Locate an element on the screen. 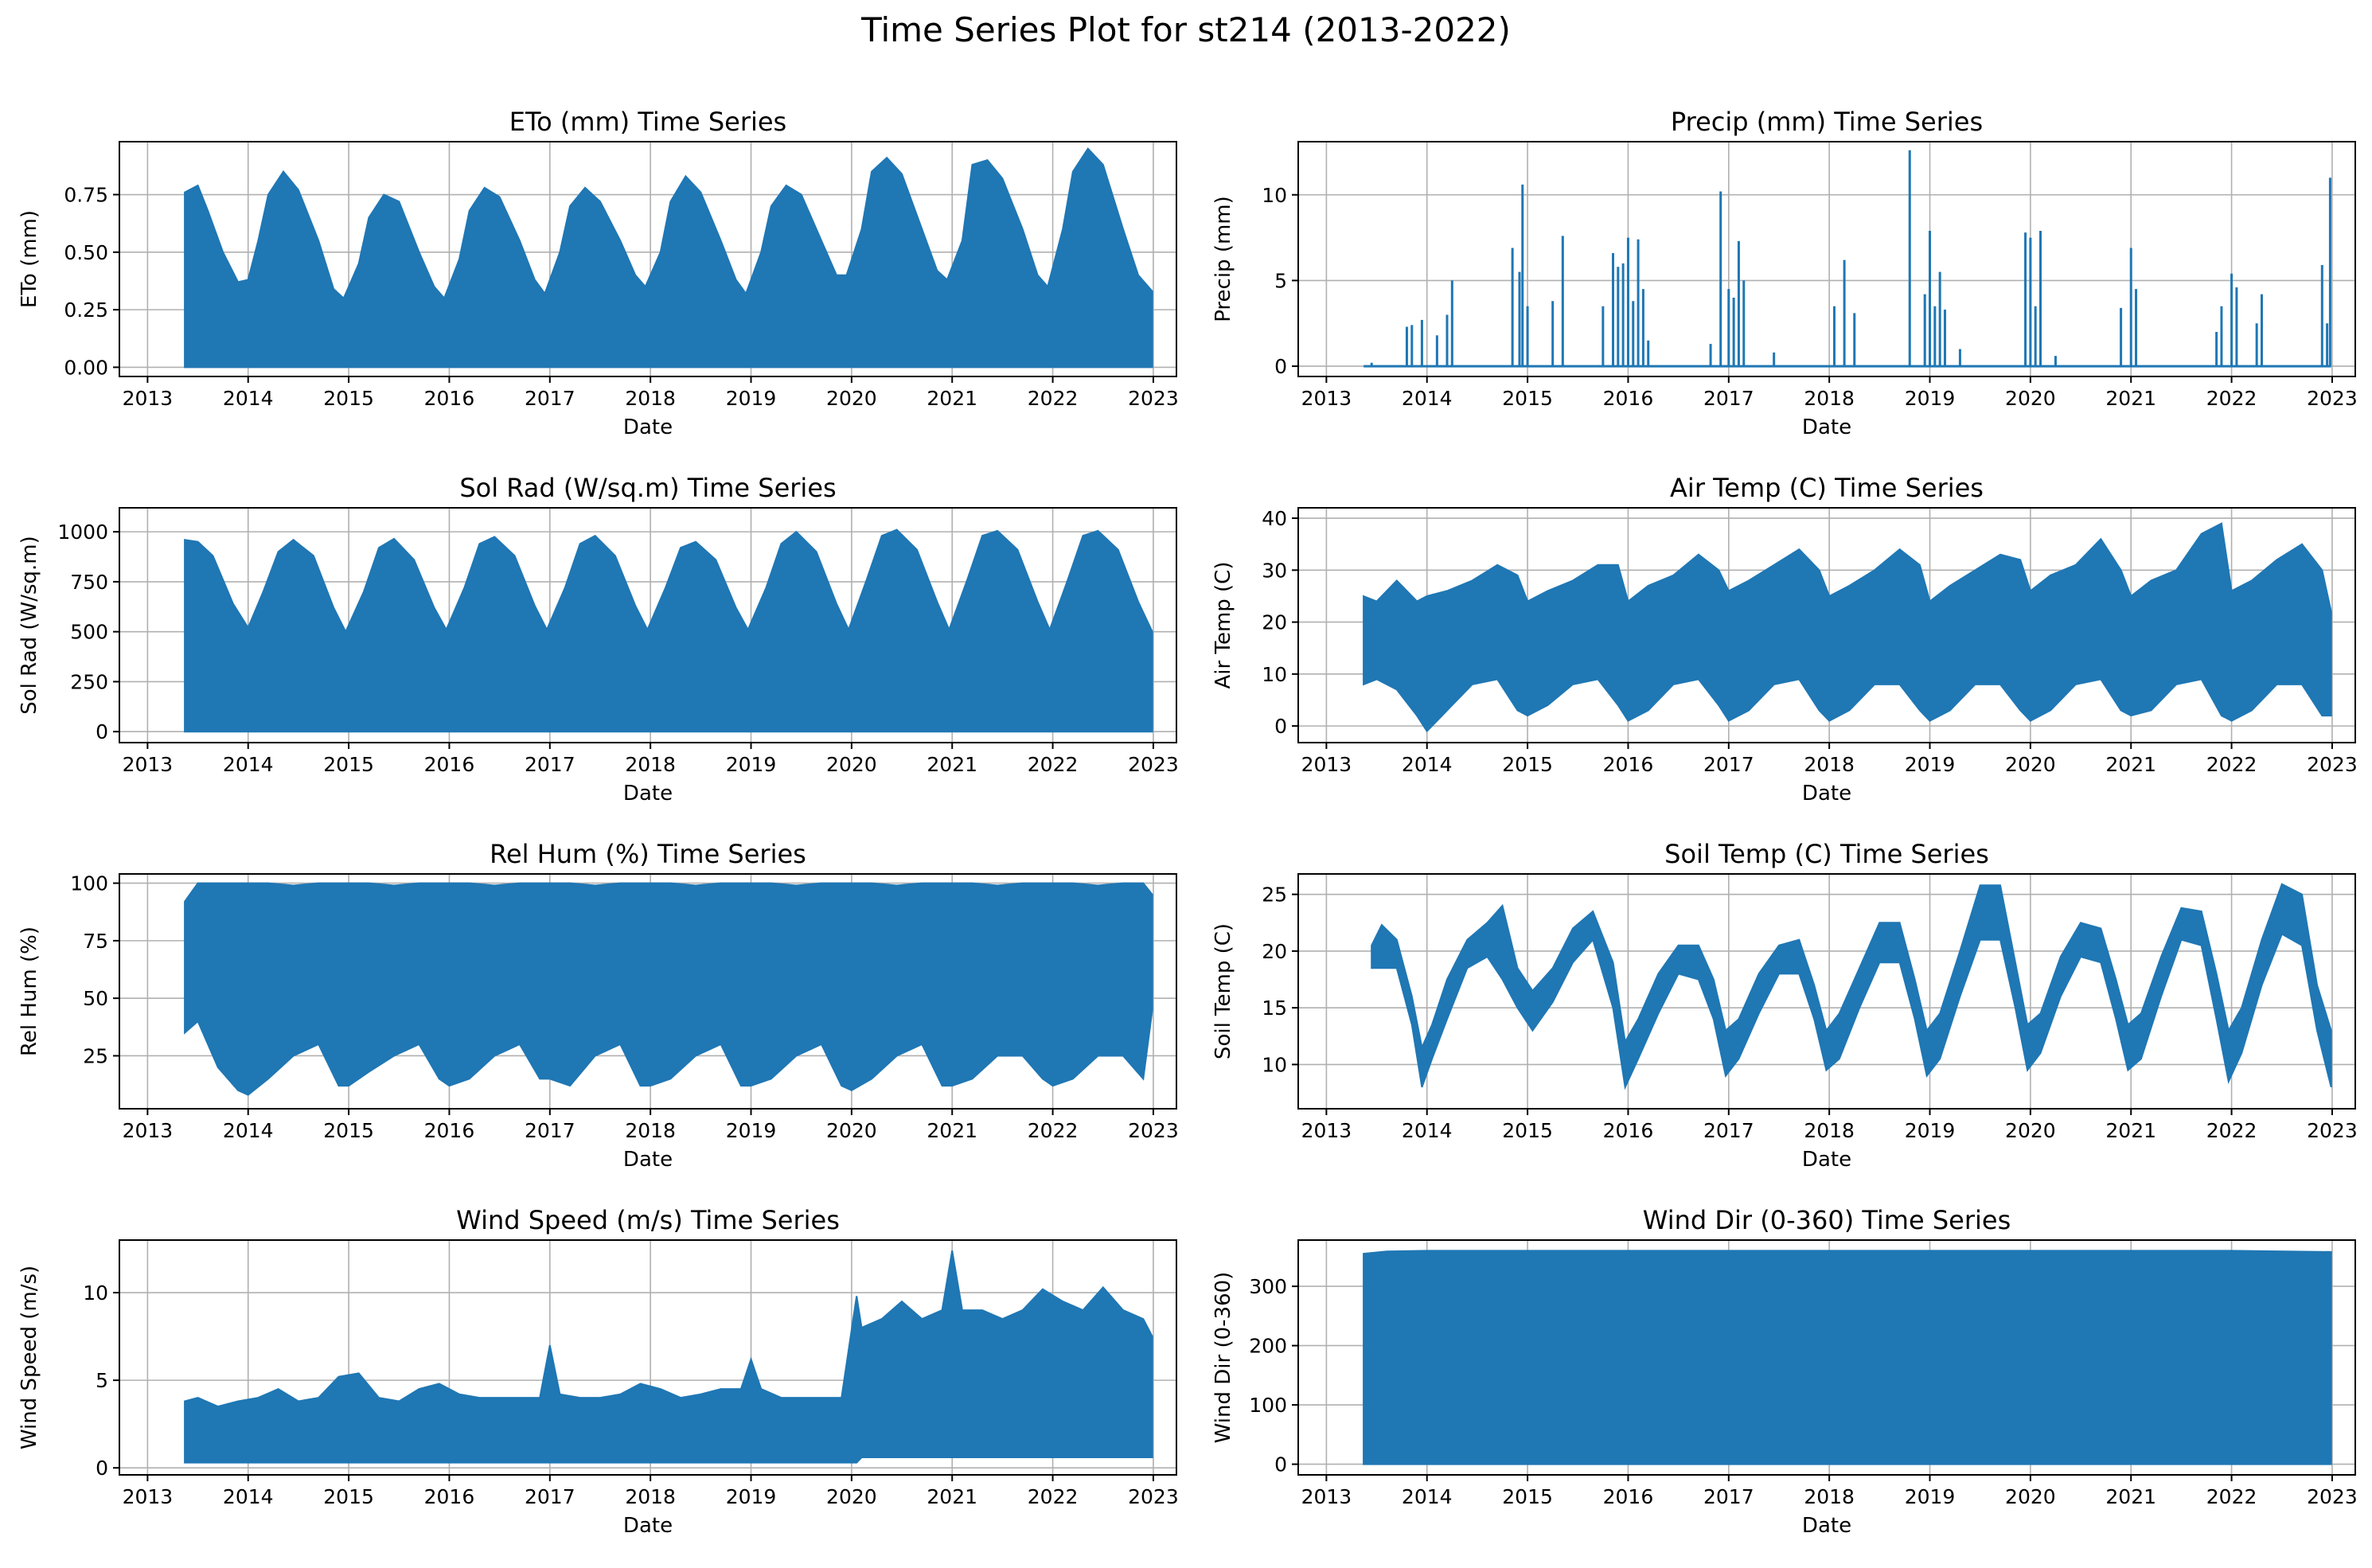 The width and height of the screenshot is (2372, 1568). subplot-title: Wind Speed (m/s) Time Series is located at coordinates (648, 1220).